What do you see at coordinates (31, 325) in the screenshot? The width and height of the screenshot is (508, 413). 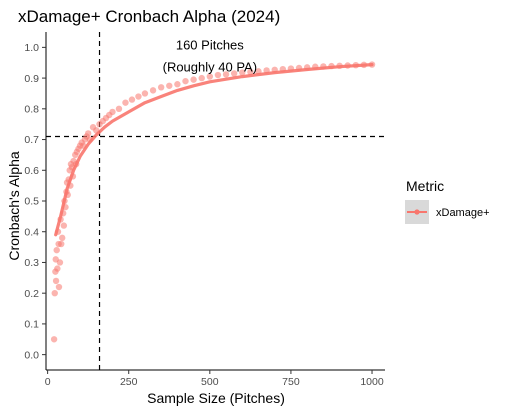 I see `y-tick-label: 0.1` at bounding box center [31, 325].